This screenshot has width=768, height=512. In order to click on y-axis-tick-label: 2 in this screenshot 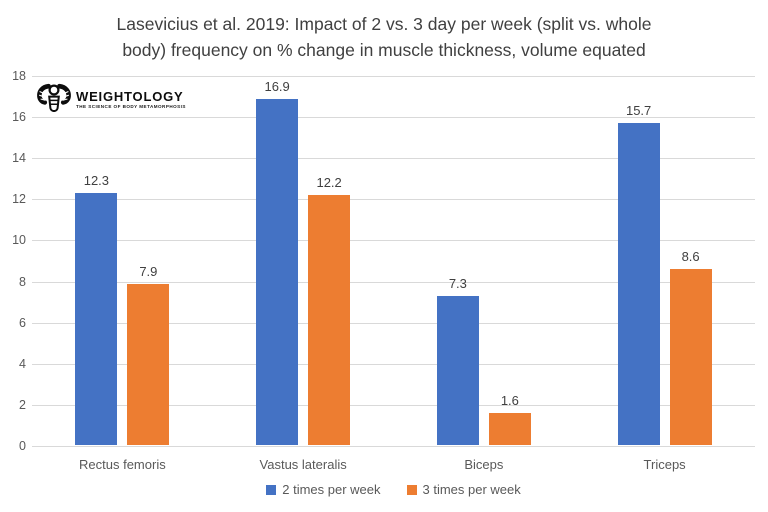, I will do `click(22, 404)`.